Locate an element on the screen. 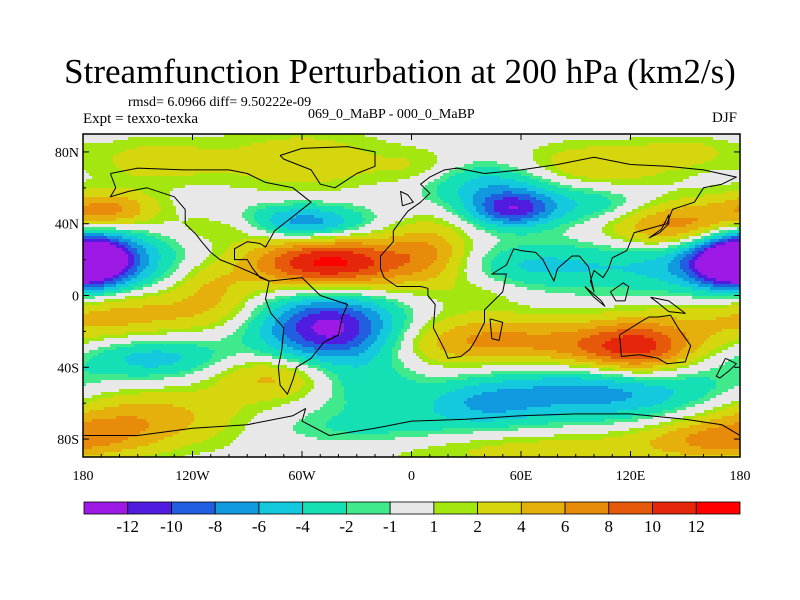 This screenshot has width=800, height=600. colorbar-label: -6 is located at coordinates (259, 526).